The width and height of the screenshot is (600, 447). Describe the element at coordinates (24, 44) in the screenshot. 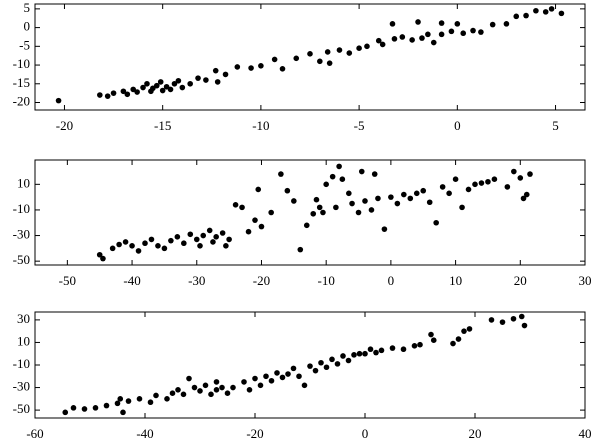

I see `y-tick-label: -5` at that location.